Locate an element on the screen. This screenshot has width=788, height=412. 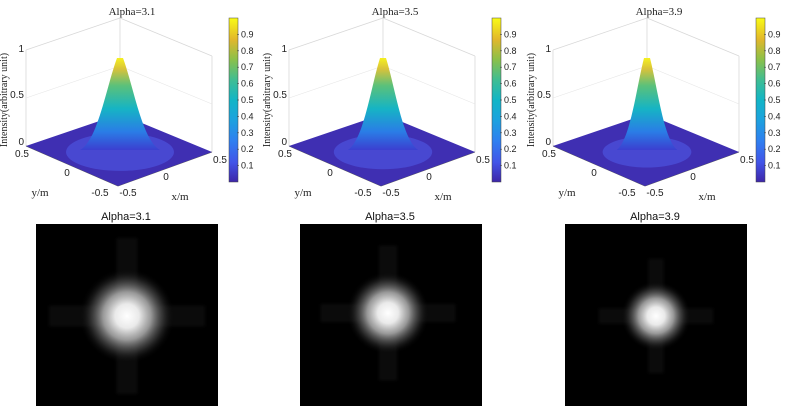
intensity-image-alpha-3-9: Alpha=3.9 is located at coordinates (656, 308).